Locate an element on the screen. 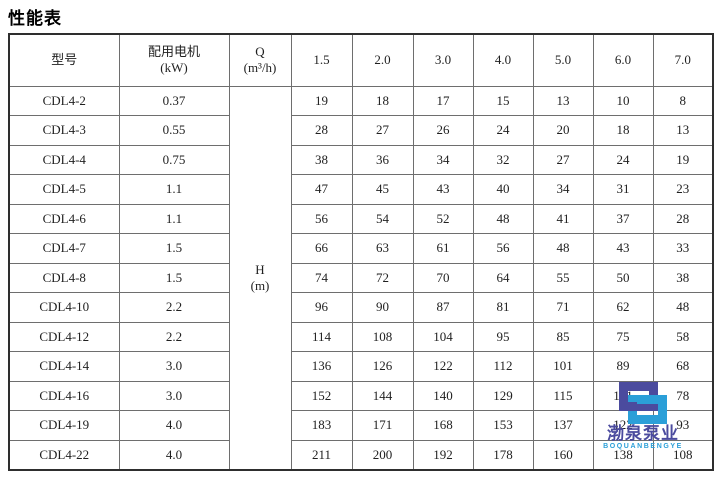 This screenshot has height=481, width=715. head-value-cell: 115 is located at coordinates (563, 396).